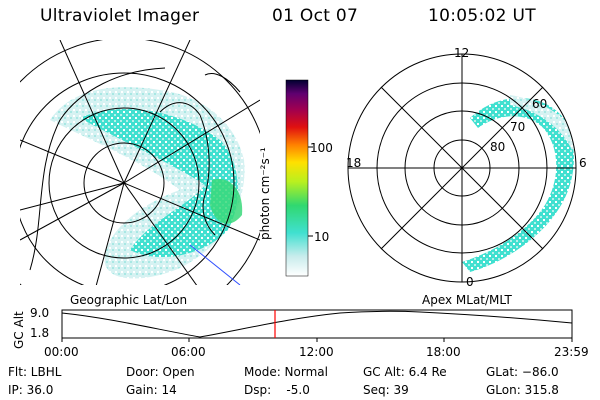  Describe the element at coordinates (40, 333) in the screenshot. I see `altitude-ytick-low: 1.8` at that location.